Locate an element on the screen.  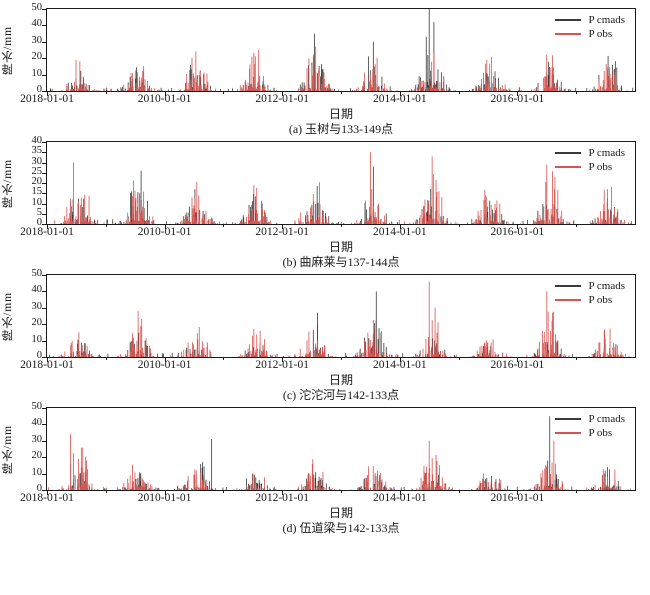
legend-item-obs: P obs is located at coordinates (590, 34).